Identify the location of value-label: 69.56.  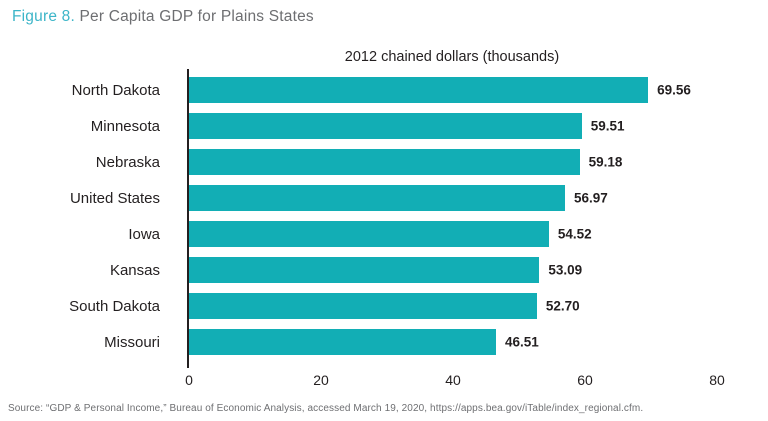
(674, 90).